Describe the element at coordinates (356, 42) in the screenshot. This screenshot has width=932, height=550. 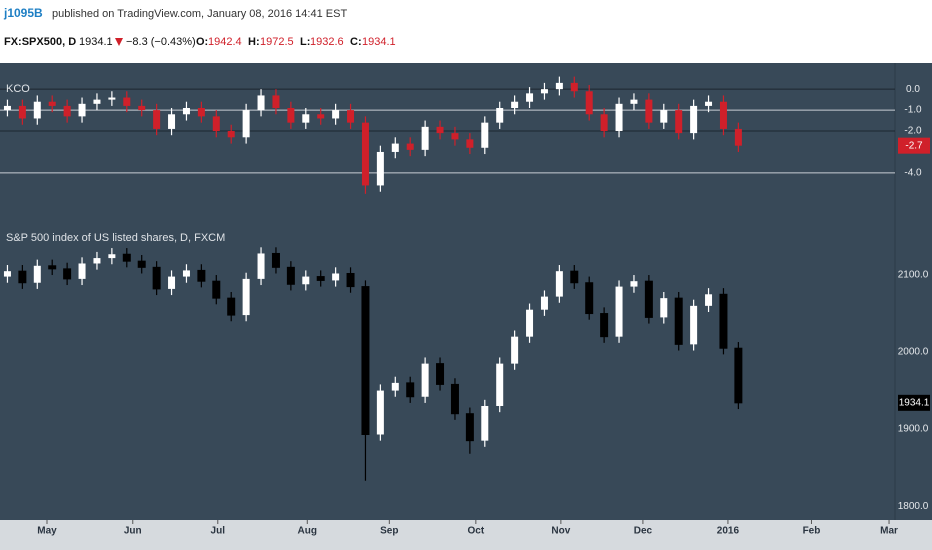
I see `close-label: C:` at that location.